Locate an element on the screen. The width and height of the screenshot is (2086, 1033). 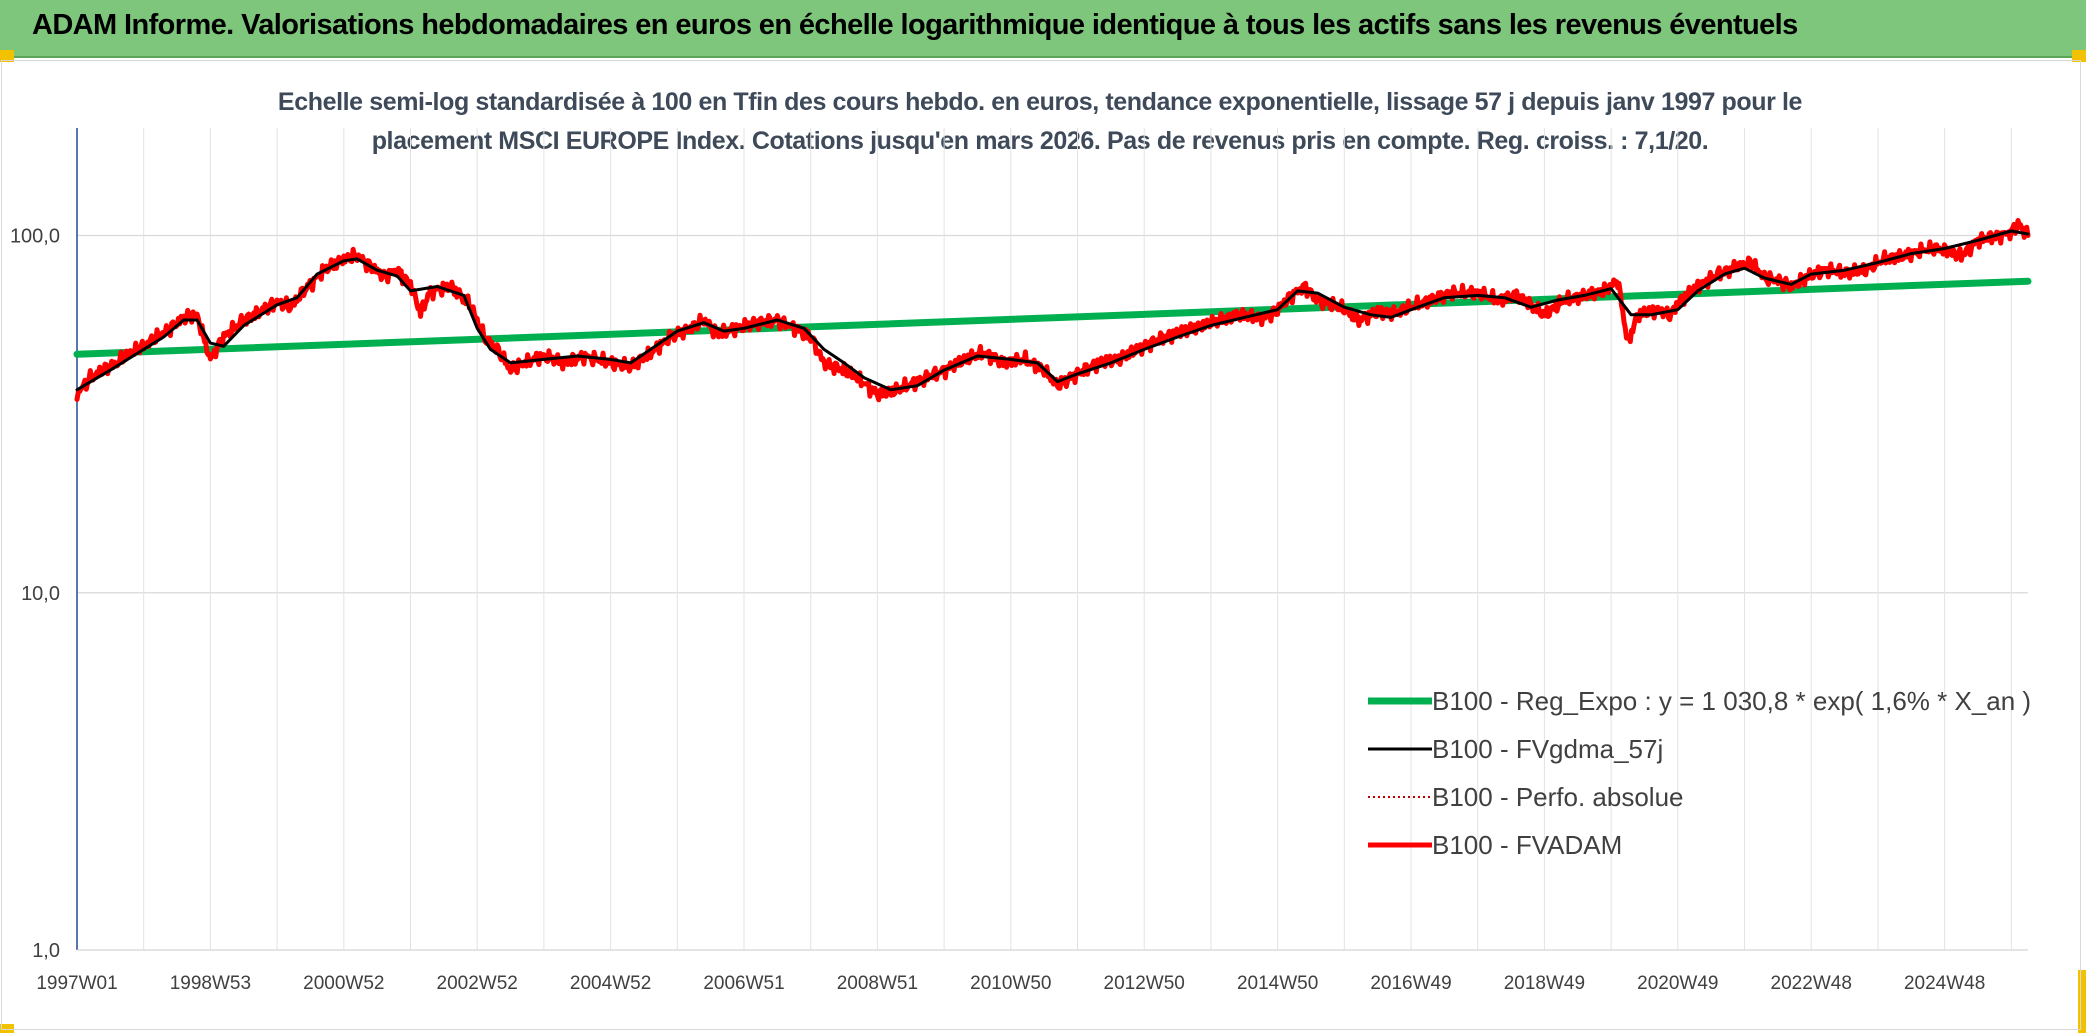
x-tick-label: 2020W49 is located at coordinates (1677, 983).